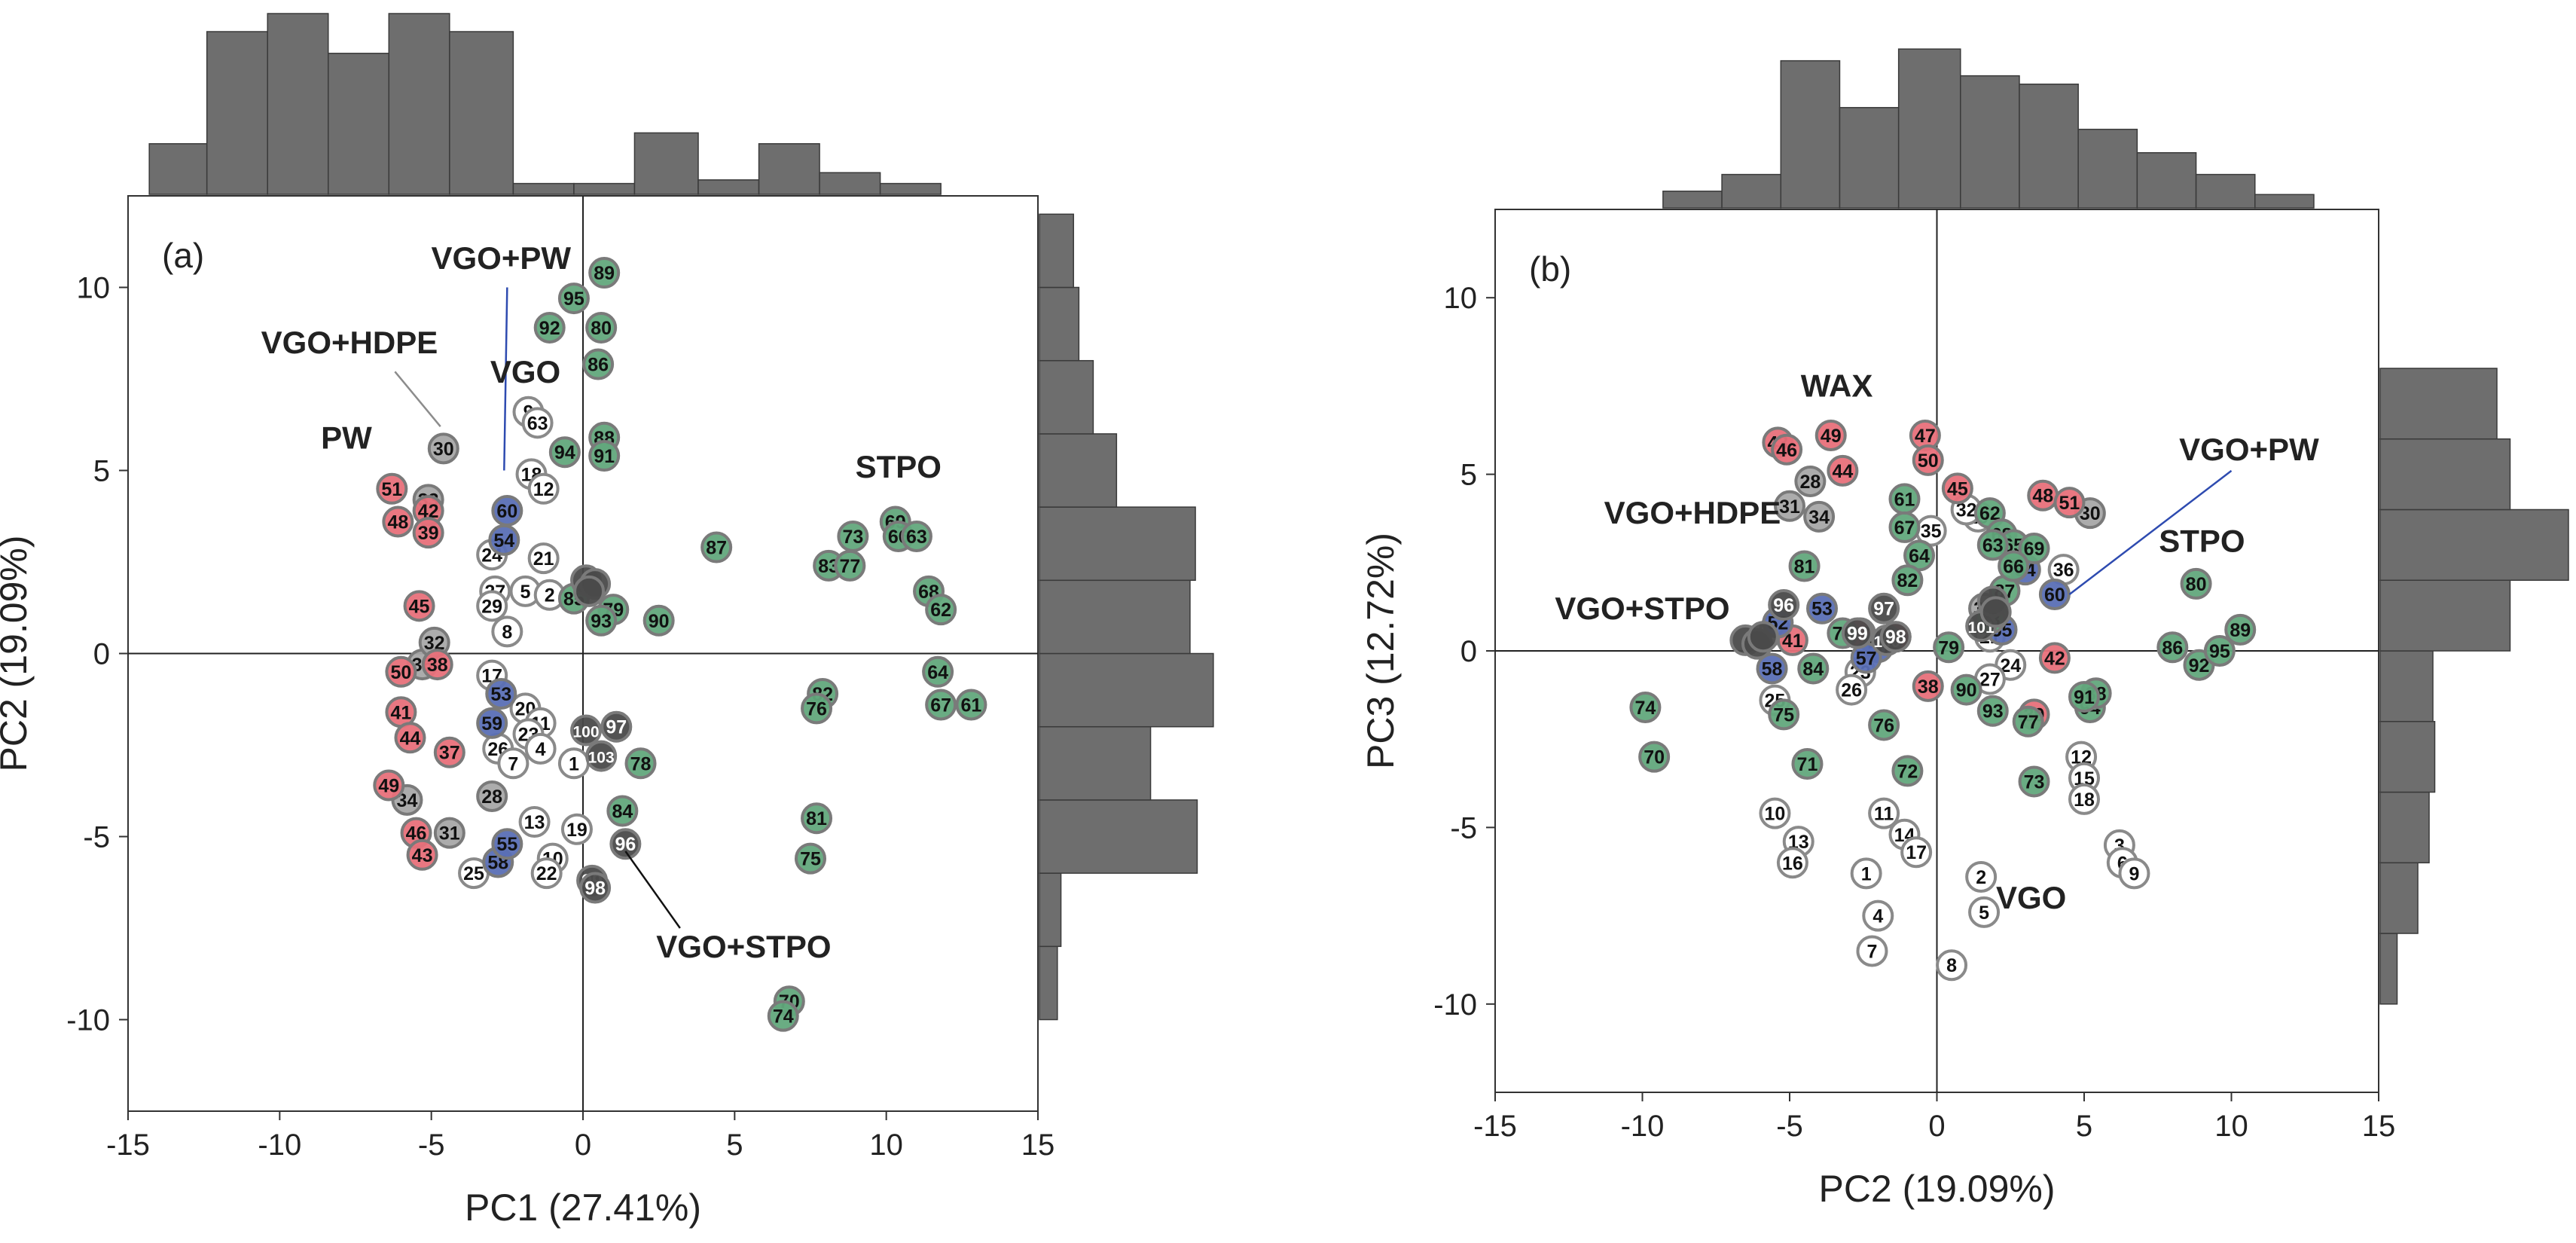  What do you see at coordinates (2029, 722) in the screenshot?
I see `data-point-label: 77` at bounding box center [2029, 722].